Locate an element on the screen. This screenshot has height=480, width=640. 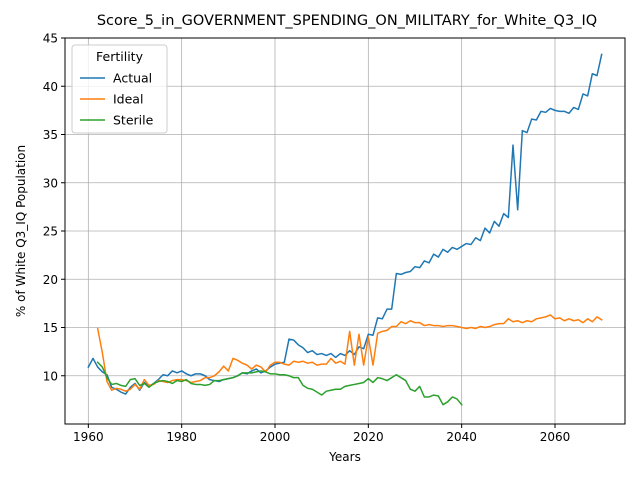
legend-label-ideal: Ideal is located at coordinates (128, 99).